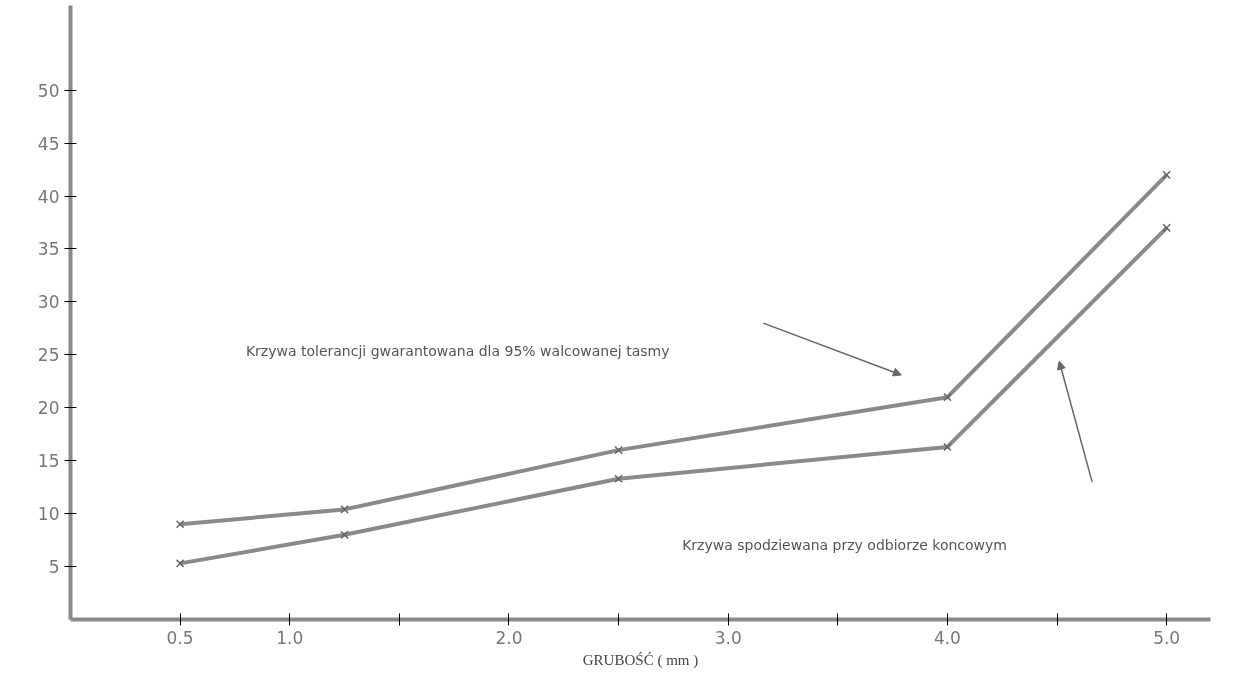 This screenshot has width=1255, height=681. Describe the element at coordinates (509, 637) in the screenshot. I see `x-tick-label: 2.0` at that location.